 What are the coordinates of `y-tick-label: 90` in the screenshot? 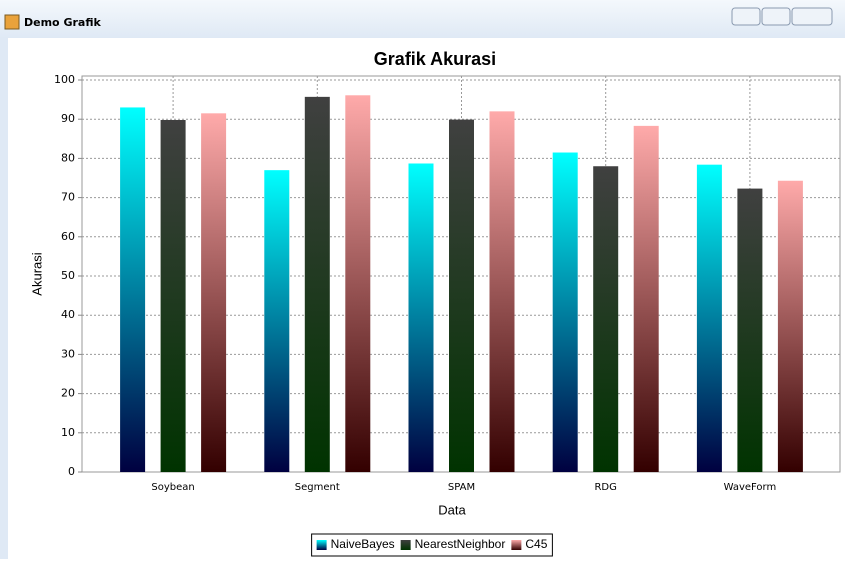 It's located at (68, 118).